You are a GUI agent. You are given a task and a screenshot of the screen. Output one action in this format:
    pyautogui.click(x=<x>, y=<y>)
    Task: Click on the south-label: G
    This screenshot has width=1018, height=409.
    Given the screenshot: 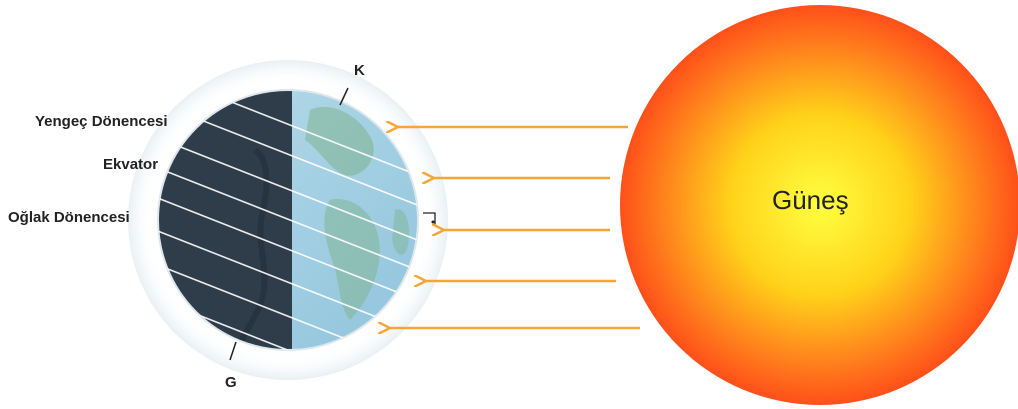 What is the action you would take?
    pyautogui.click(x=231, y=382)
    